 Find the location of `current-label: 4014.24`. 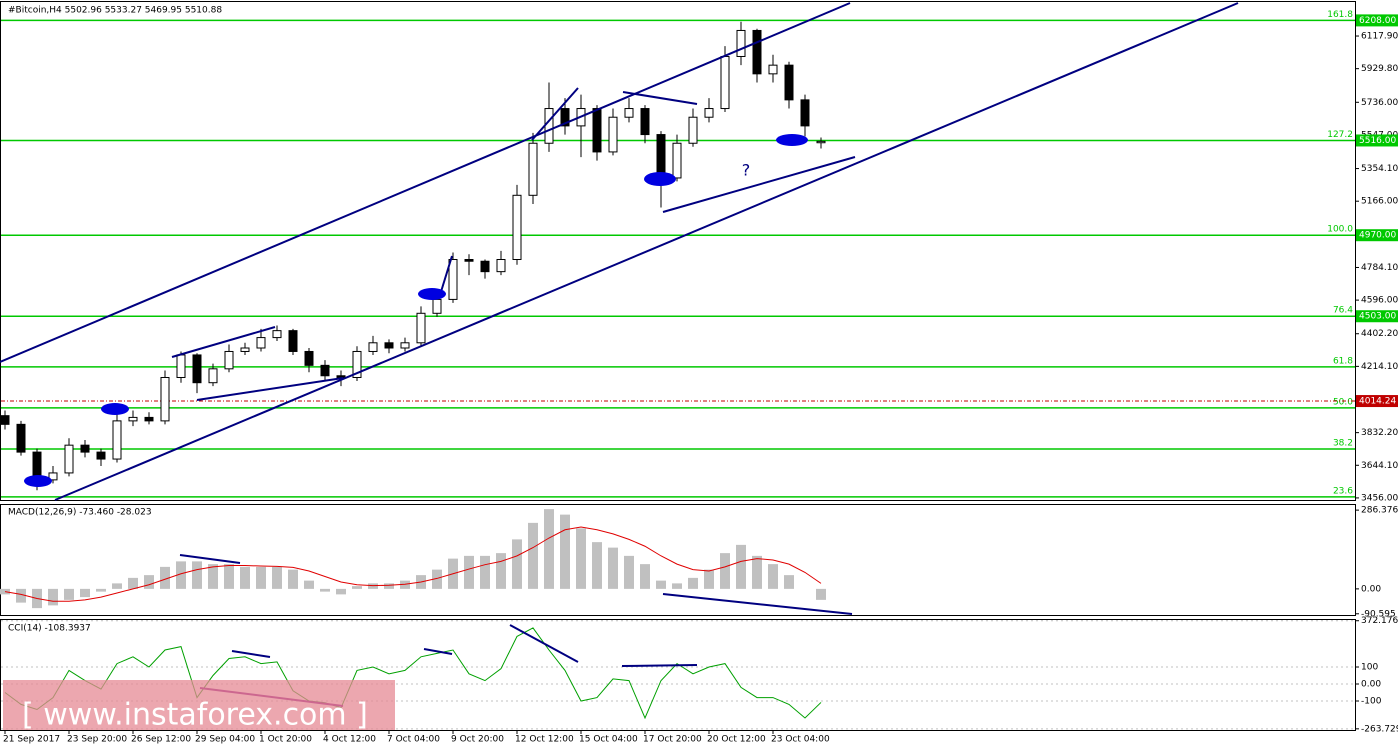

current-label: 4014.24 is located at coordinates (1377, 402).